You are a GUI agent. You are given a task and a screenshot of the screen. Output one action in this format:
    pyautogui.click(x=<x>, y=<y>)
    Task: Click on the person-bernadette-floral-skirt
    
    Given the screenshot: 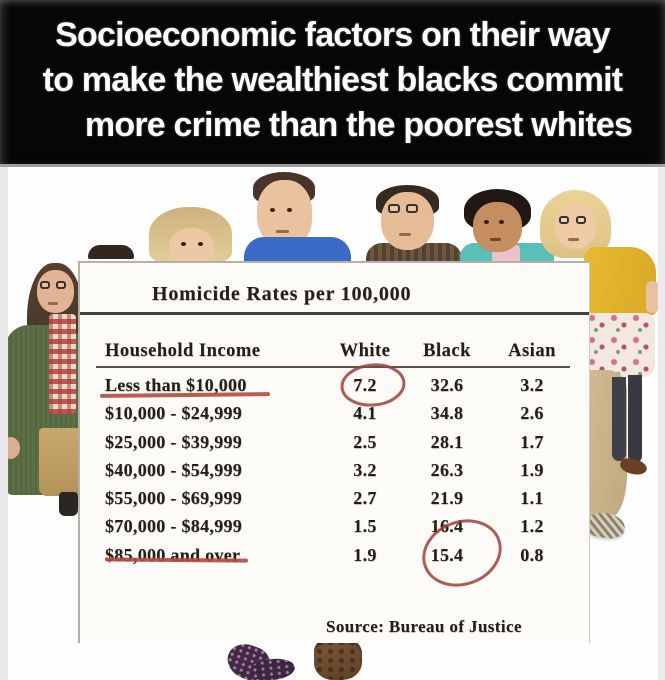 What is the action you would take?
    pyautogui.click(x=620, y=345)
    